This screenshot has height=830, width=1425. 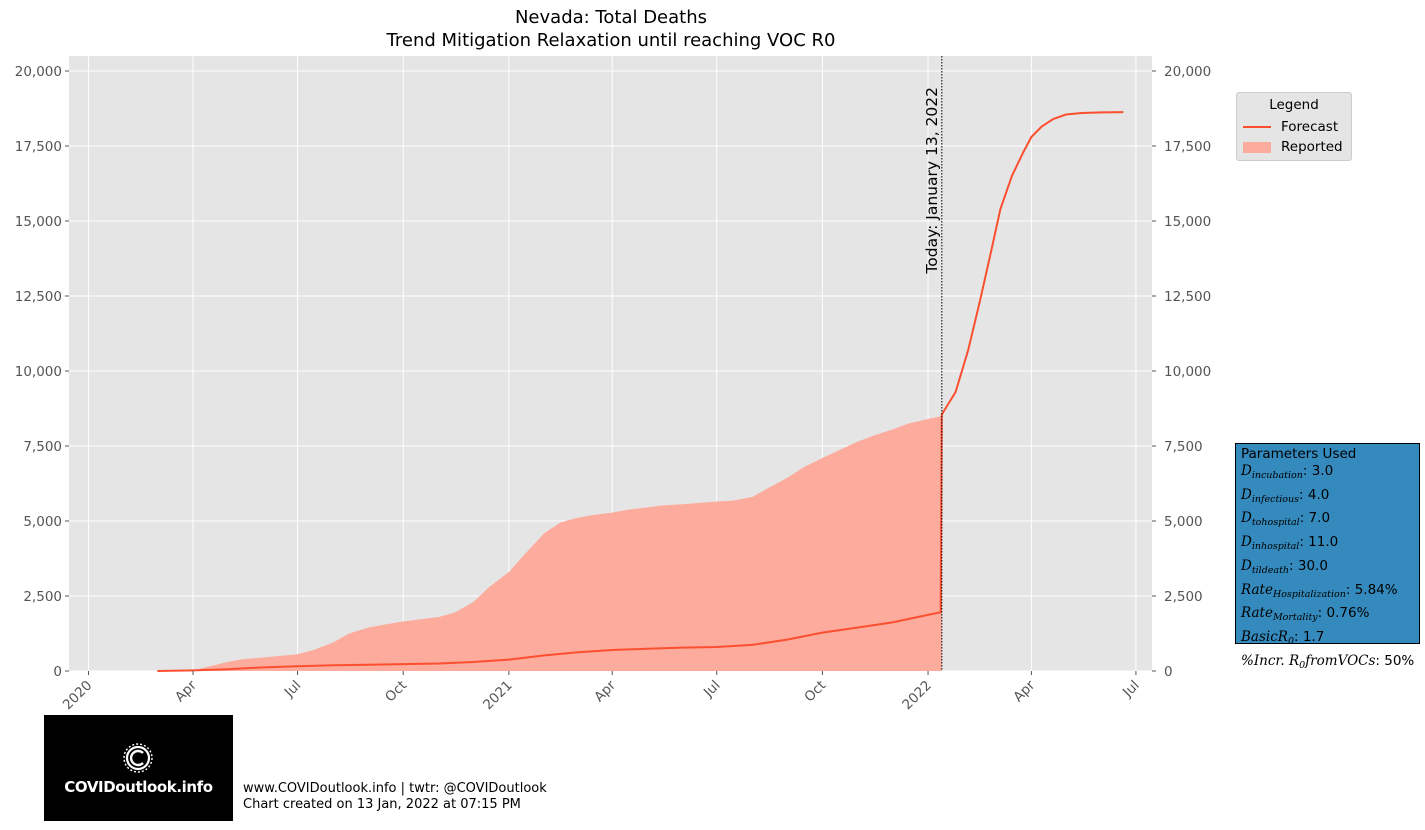 I want to click on parameter-value: : 5.84%, so click(x=1371, y=589).